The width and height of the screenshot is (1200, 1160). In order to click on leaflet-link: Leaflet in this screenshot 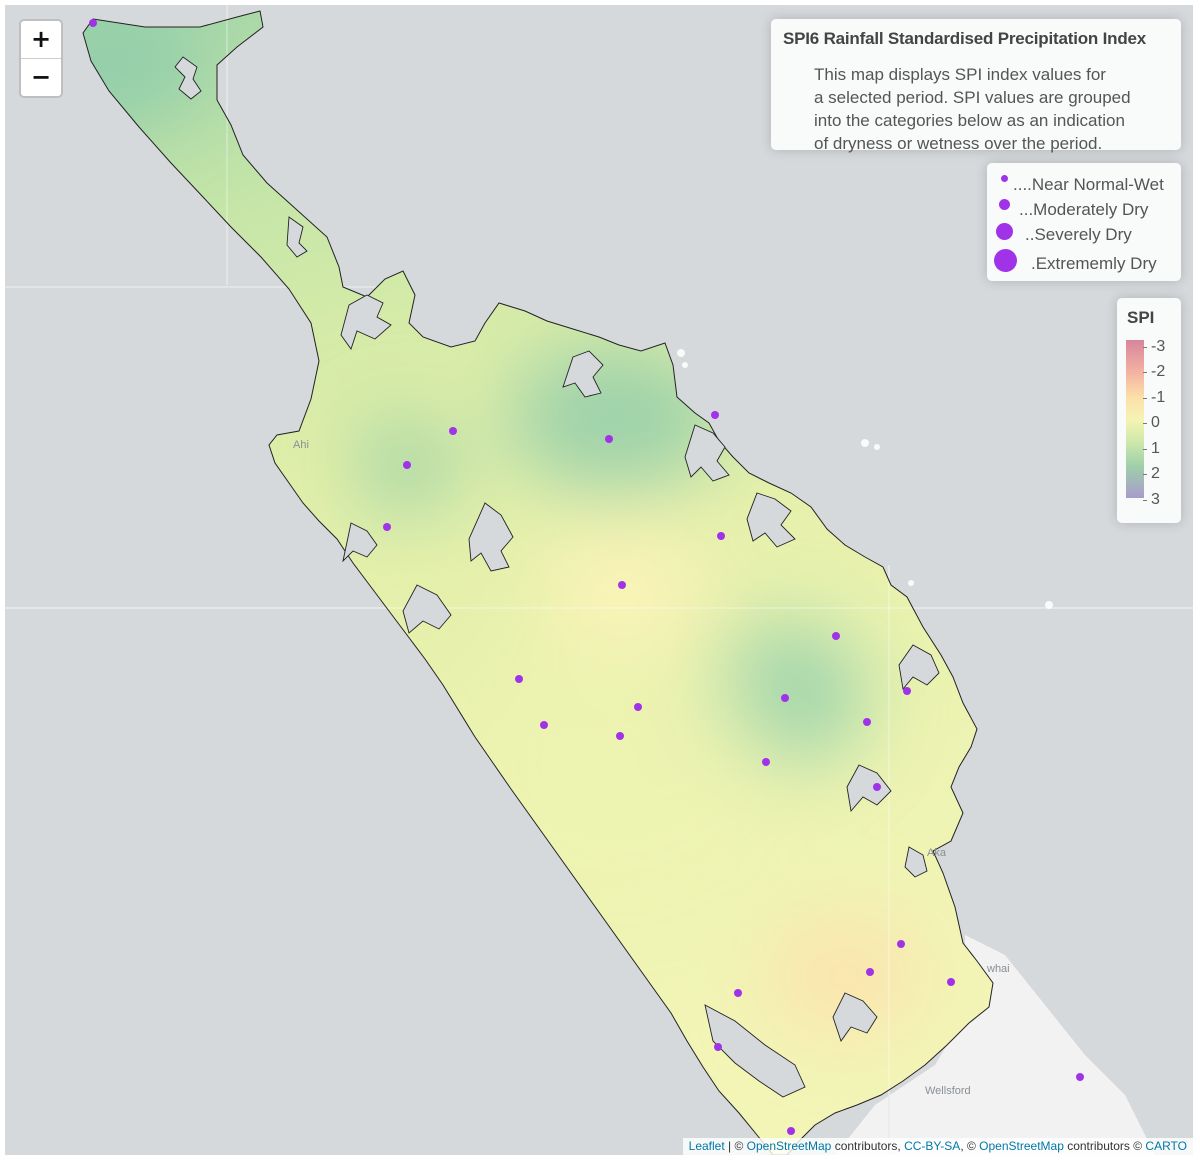, I will do `click(706, 1146)`.